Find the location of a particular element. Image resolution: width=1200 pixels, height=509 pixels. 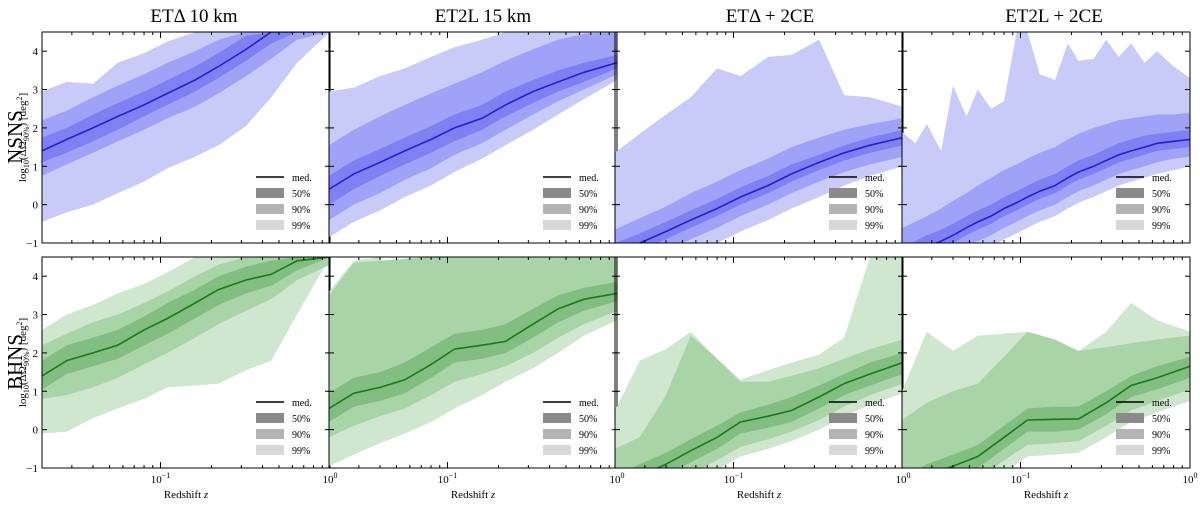

col-title-1: ET2L 15 km is located at coordinates (483, 16).